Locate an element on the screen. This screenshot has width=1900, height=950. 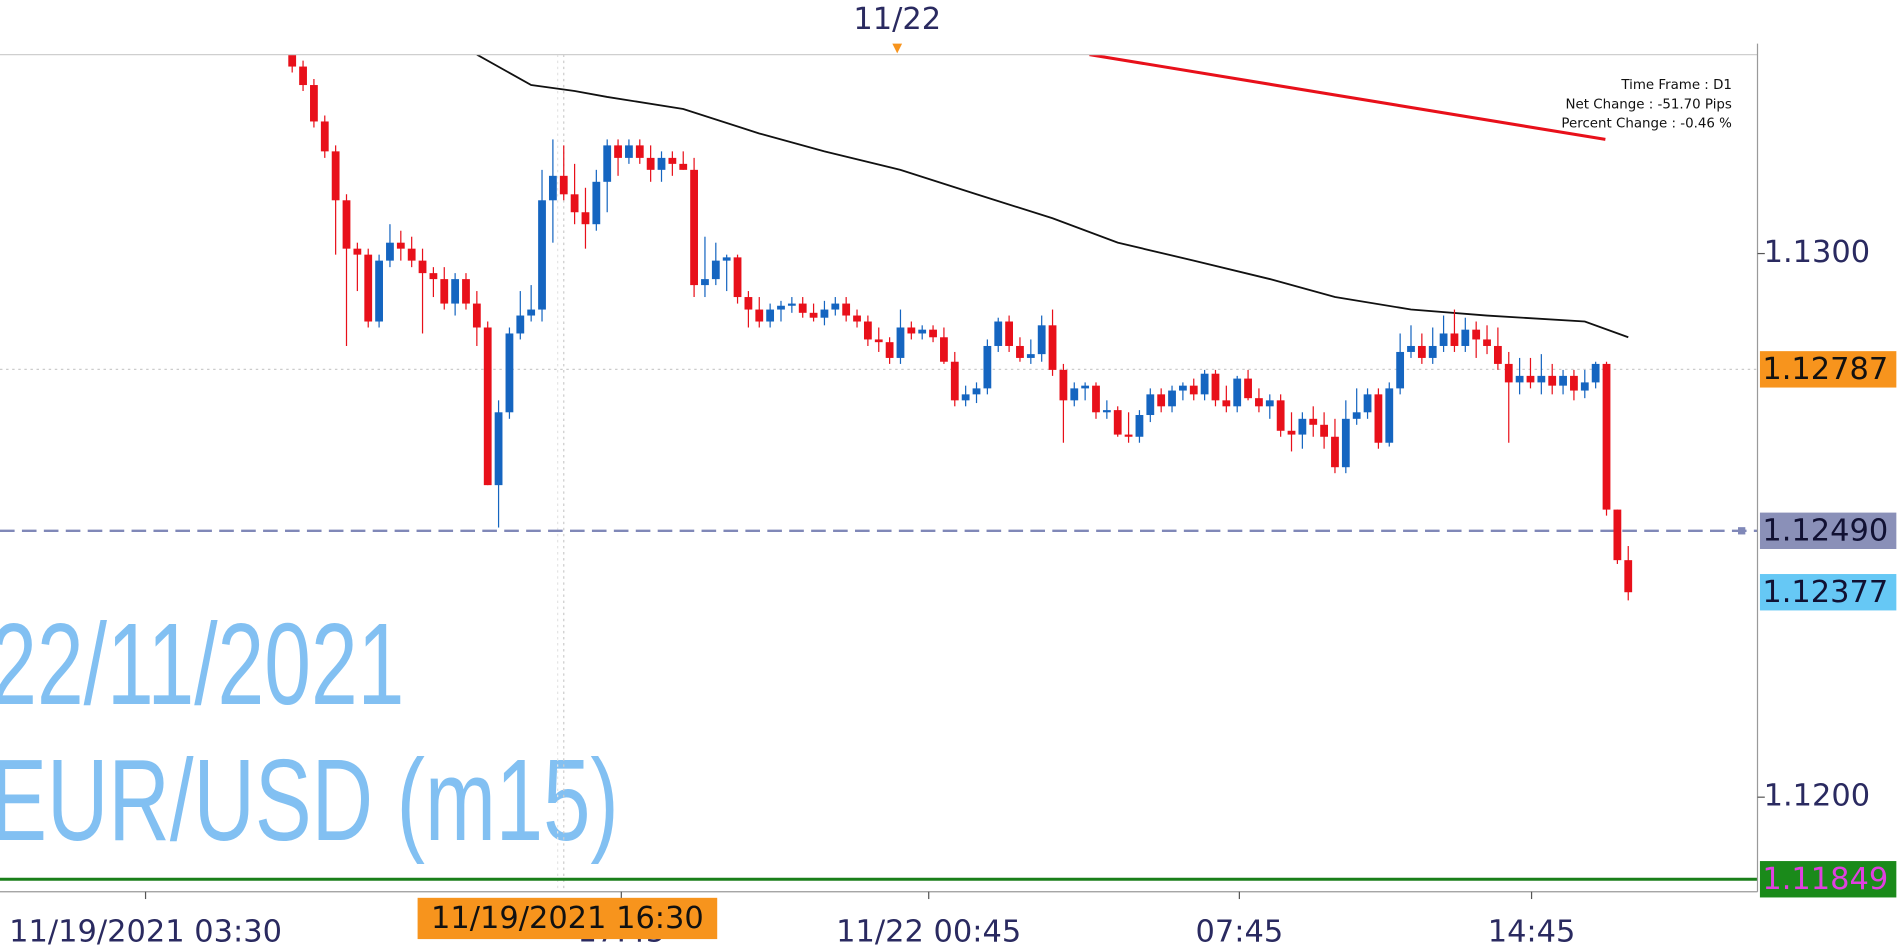
symbol-watermark: EUR/USD (m15) is located at coordinates (309, 799).